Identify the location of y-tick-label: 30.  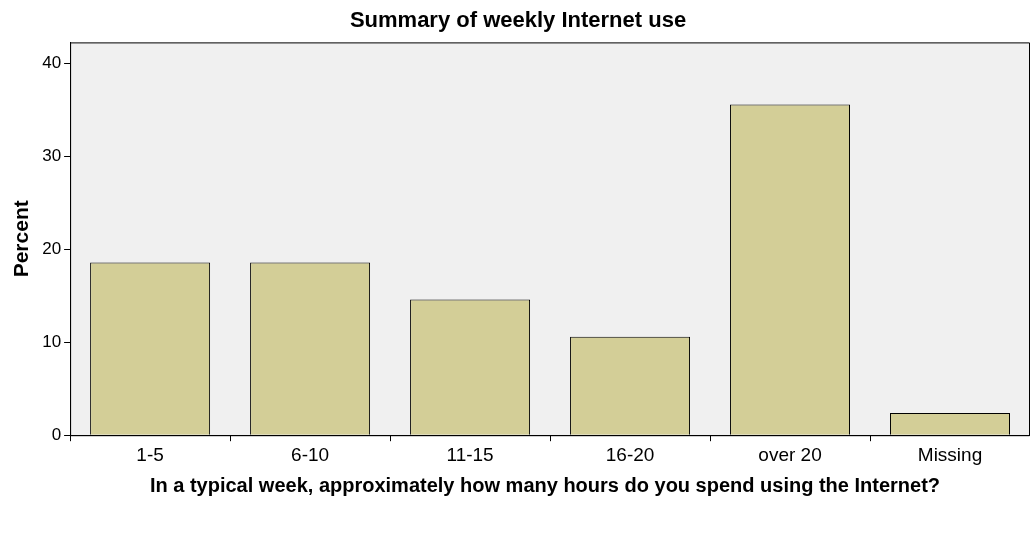
(52, 156).